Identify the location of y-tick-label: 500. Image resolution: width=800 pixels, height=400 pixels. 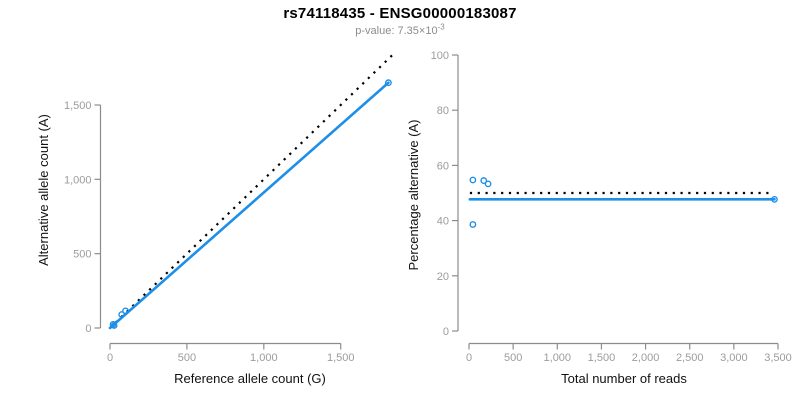
(82, 255).